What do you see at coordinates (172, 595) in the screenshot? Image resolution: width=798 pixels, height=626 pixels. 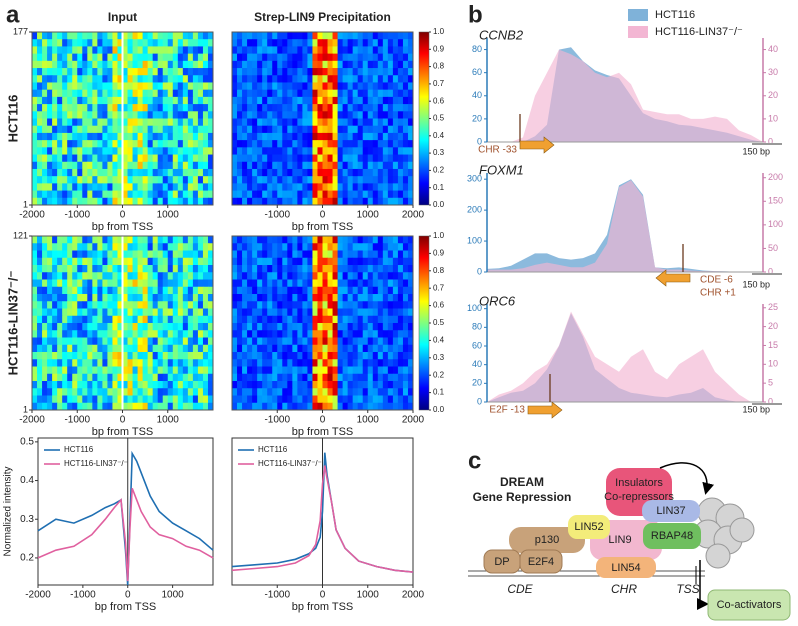 I see `x-tick-label: 1000` at bounding box center [172, 595].